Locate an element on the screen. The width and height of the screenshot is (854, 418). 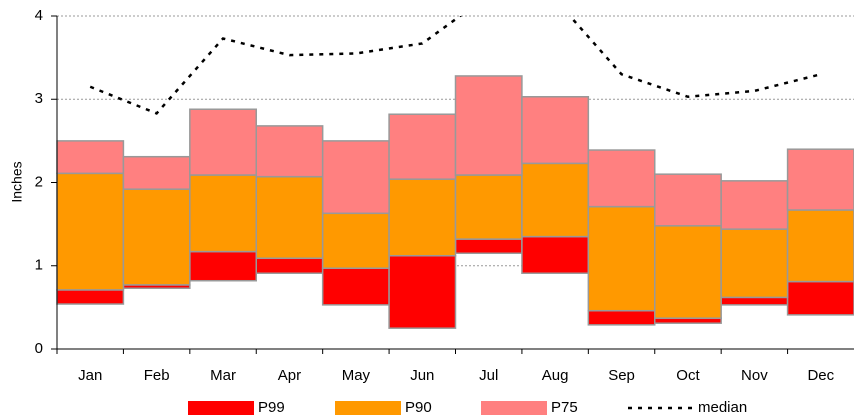
y-tick-label: 0 is located at coordinates (39, 348).